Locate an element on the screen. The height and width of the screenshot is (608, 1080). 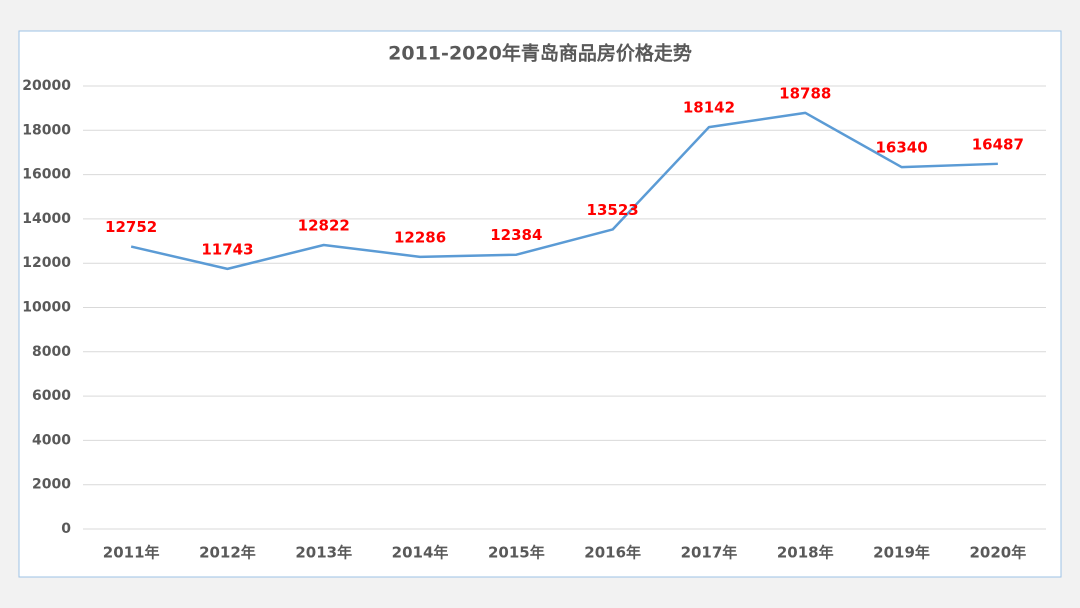
data-label: 16487 is located at coordinates (998, 144).